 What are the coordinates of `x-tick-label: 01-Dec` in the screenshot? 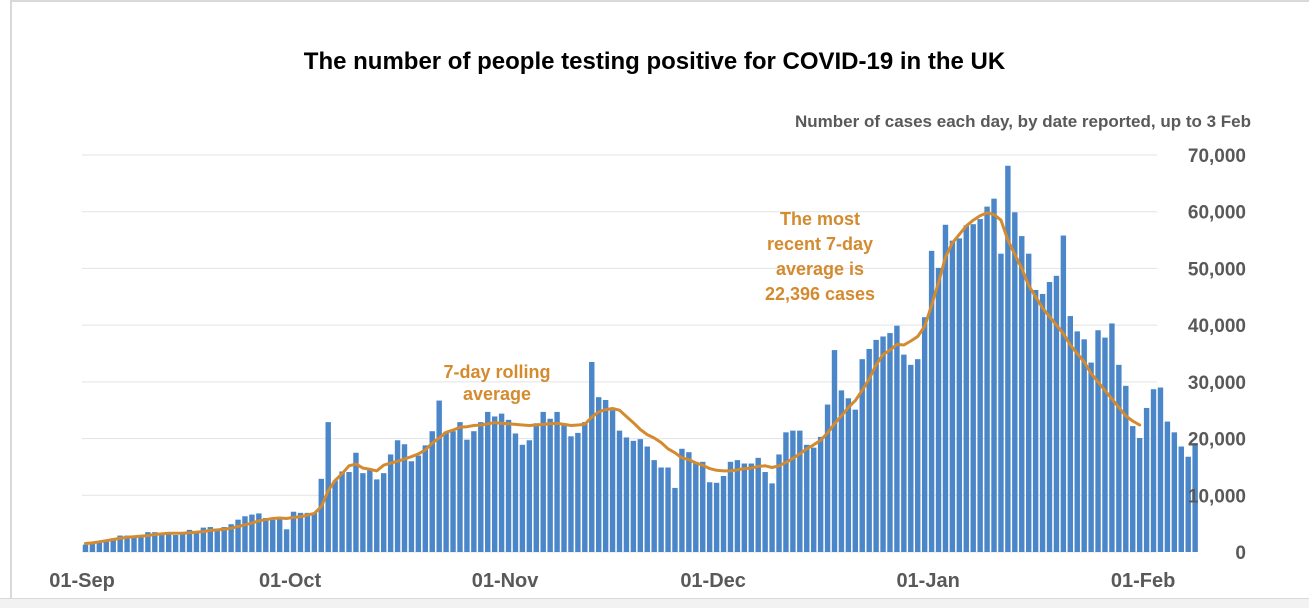 It's located at (713, 581).